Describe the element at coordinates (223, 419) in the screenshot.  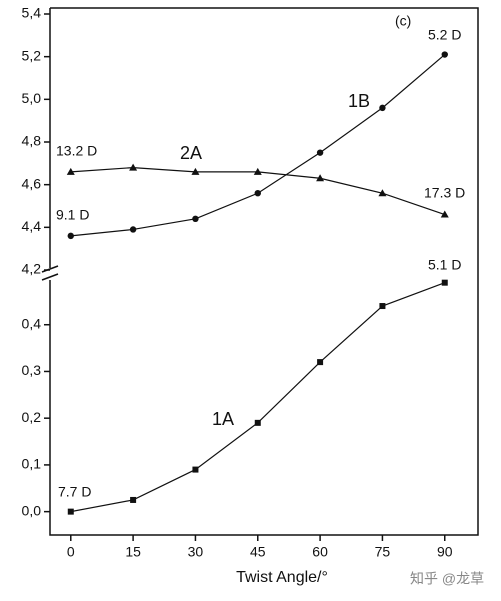
I see `annotation: 1A` at that location.